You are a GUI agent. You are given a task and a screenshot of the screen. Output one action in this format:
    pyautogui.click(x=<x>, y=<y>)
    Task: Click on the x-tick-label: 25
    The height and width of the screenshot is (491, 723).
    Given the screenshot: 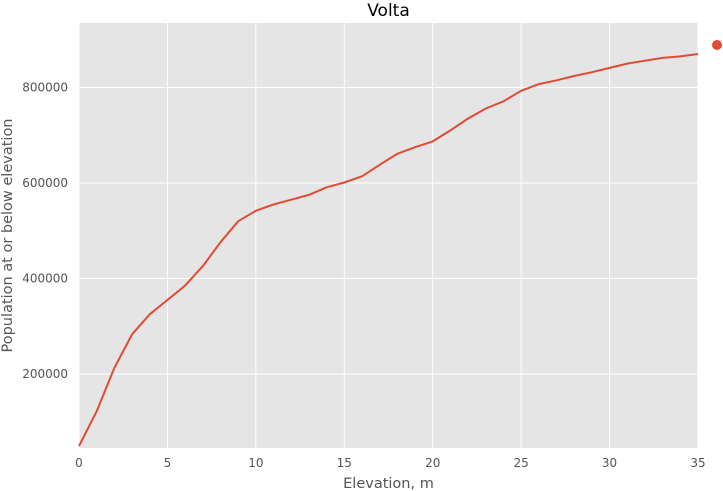 What is the action you would take?
    pyautogui.click(x=521, y=463)
    